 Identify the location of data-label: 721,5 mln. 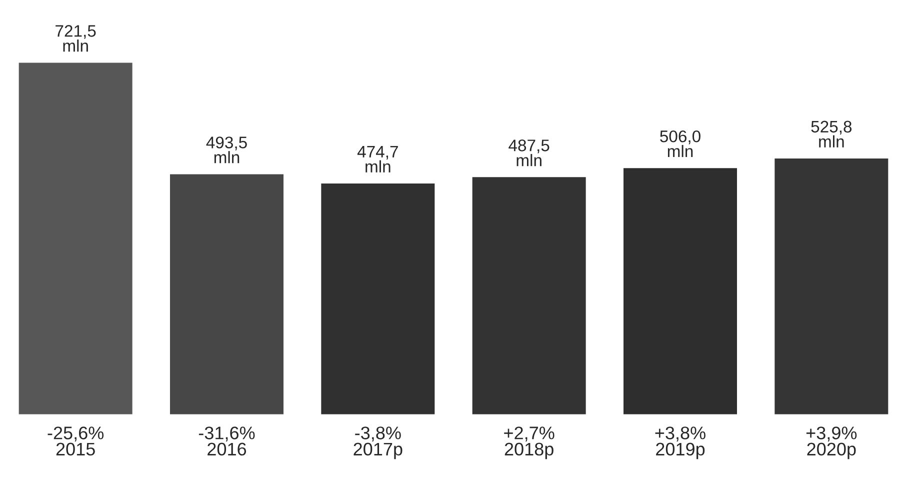
(76, 38).